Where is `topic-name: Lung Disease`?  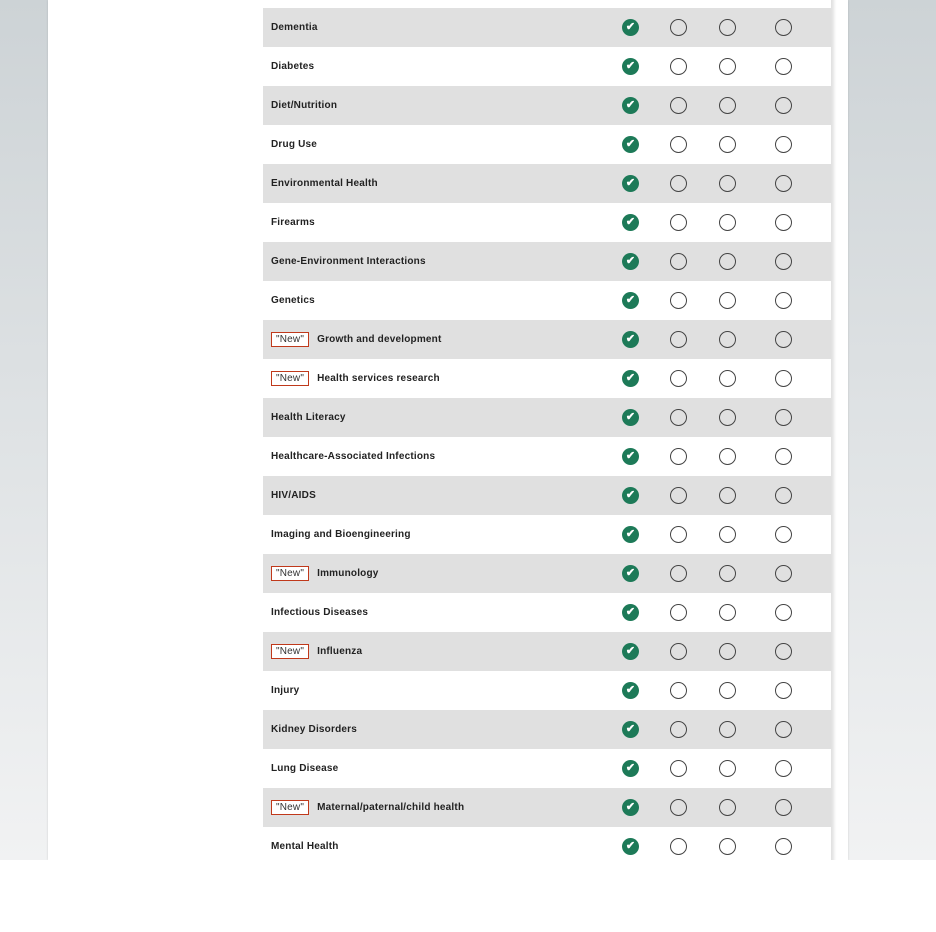 topic-name: Lung Disease is located at coordinates (305, 768).